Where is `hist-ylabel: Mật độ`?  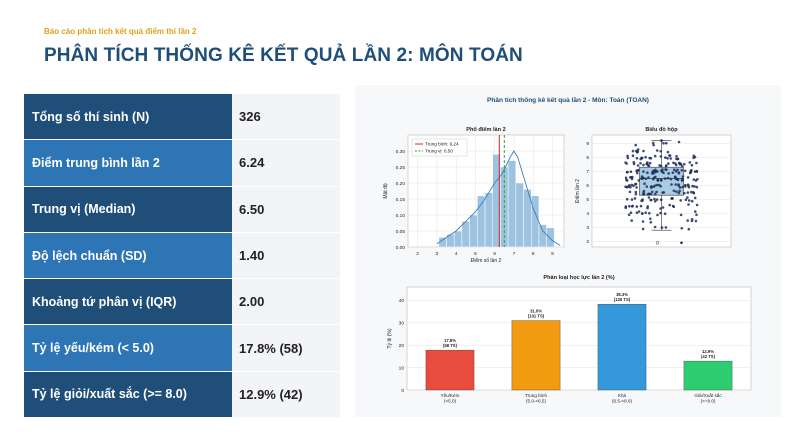 hist-ylabel: Mật độ is located at coordinates (386, 191).